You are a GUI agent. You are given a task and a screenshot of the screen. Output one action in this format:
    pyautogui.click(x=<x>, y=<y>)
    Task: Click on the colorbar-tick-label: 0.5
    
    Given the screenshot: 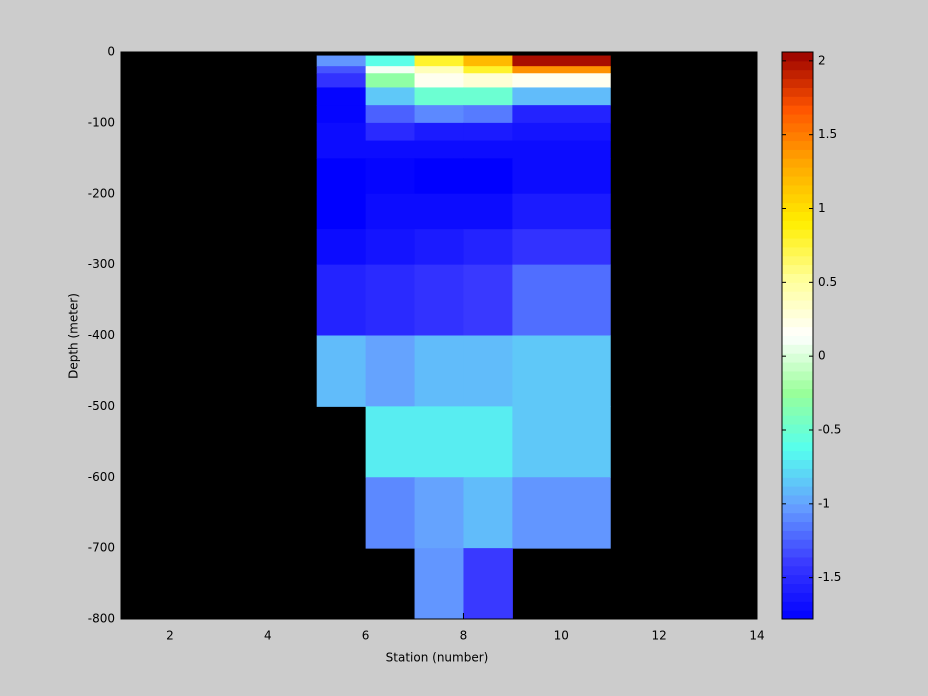 What is the action you would take?
    pyautogui.click(x=827, y=282)
    